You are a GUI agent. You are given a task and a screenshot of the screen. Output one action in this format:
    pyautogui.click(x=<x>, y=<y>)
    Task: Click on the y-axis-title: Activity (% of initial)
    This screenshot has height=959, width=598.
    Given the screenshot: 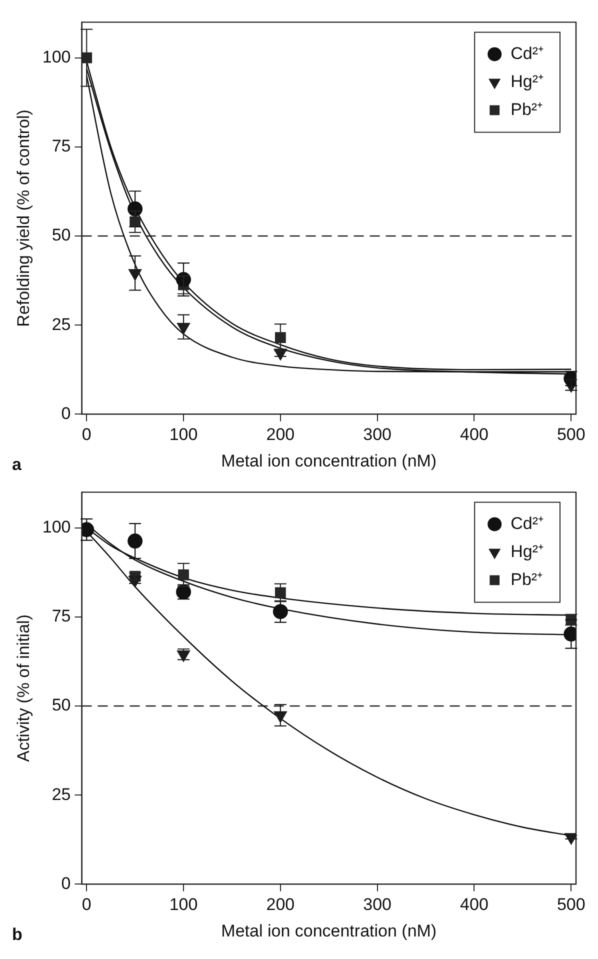 What is the action you would take?
    pyautogui.click(x=23, y=688)
    